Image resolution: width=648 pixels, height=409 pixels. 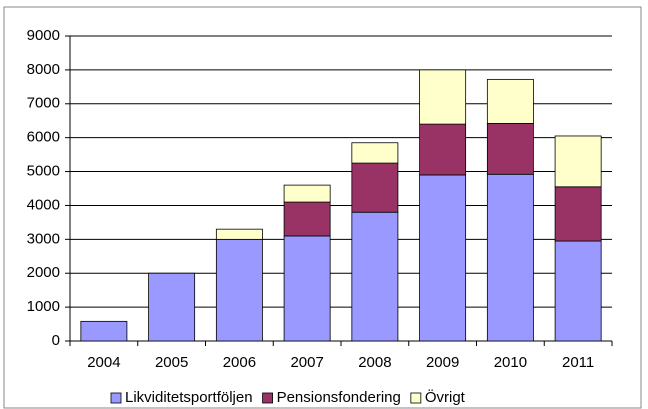 What do you see at coordinates (442, 362) in the screenshot?
I see `x-tick-label: 2009` at bounding box center [442, 362].